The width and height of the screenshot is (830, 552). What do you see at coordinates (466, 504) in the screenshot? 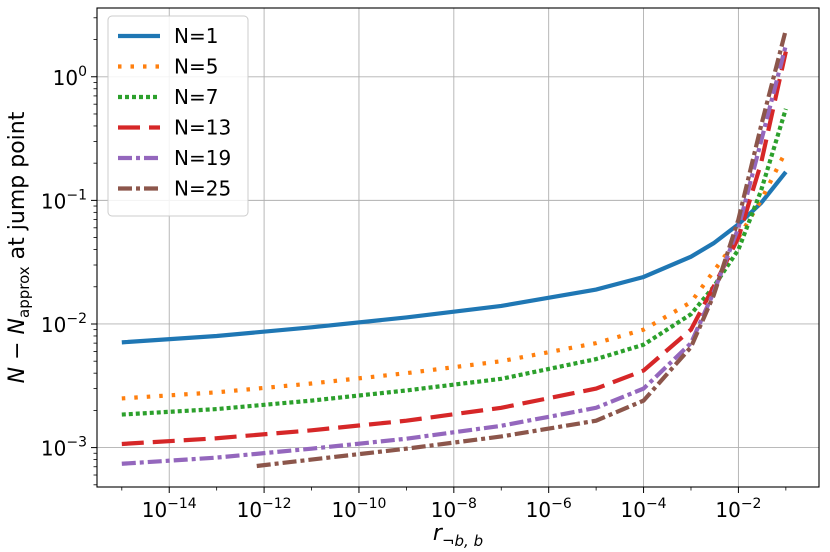
I see `x-tick-label-exponent: −8` at bounding box center [466, 504].